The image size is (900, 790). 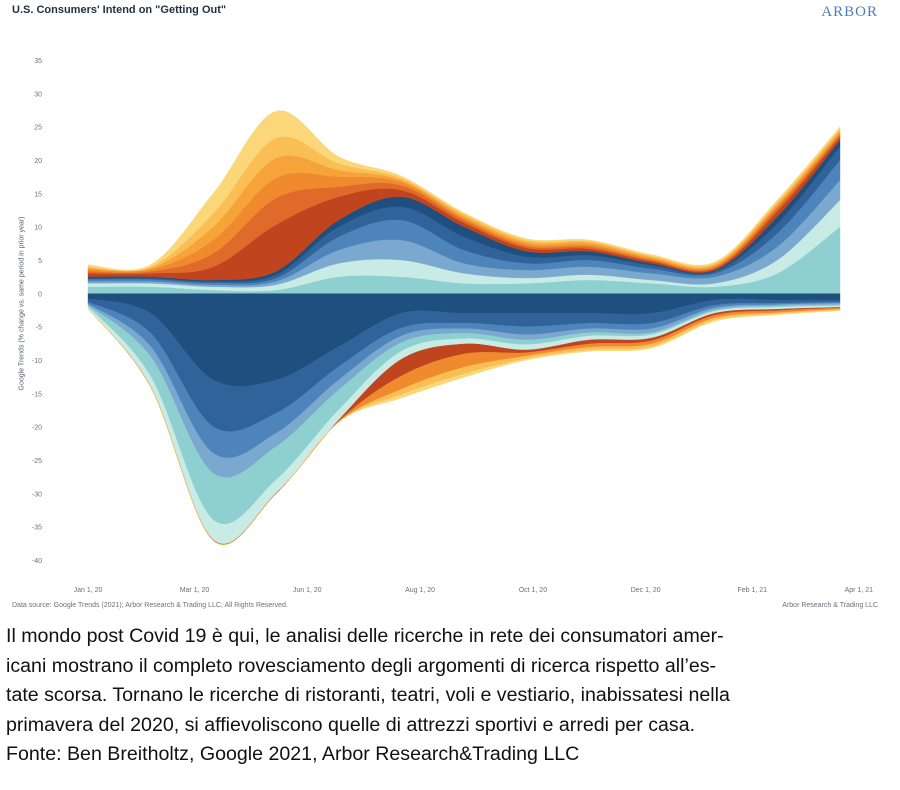 What do you see at coordinates (420, 590) in the screenshot?
I see `x-tick-label: Aug 1, 20` at bounding box center [420, 590].